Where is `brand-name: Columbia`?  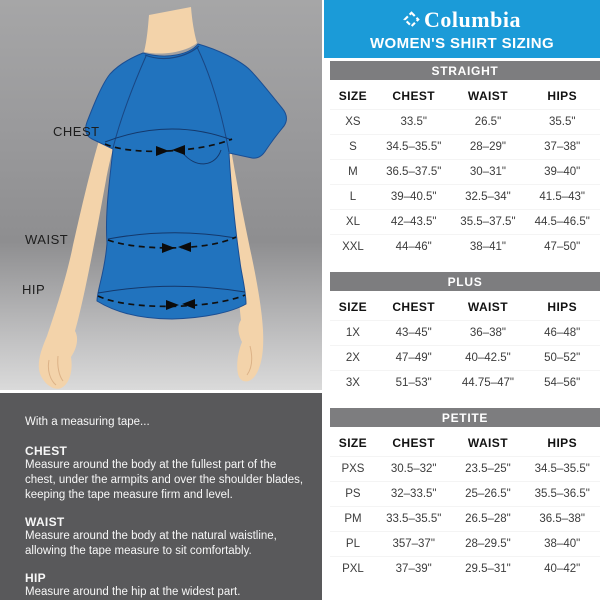 brand-name: Columbia is located at coordinates (472, 19).